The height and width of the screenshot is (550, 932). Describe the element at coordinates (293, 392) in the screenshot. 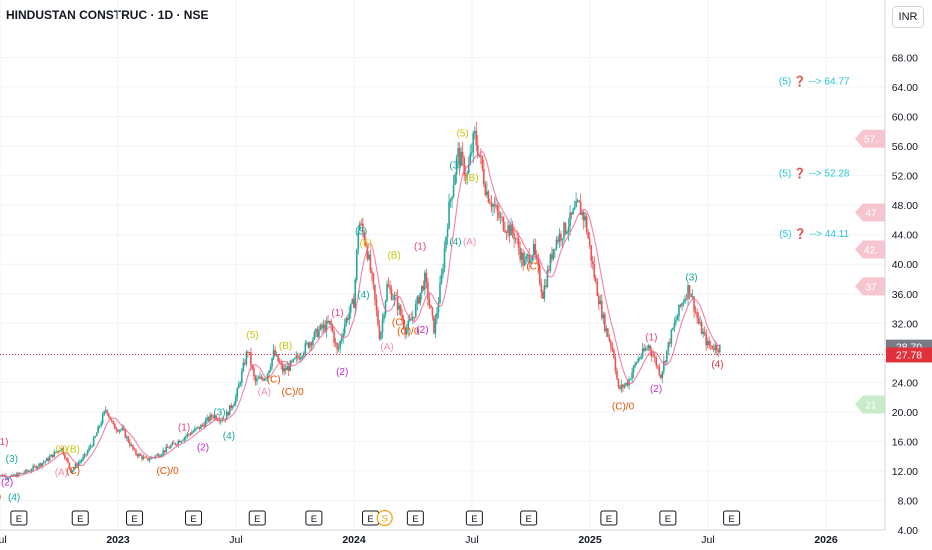

I see `wave-label: (C)/0` at that location.